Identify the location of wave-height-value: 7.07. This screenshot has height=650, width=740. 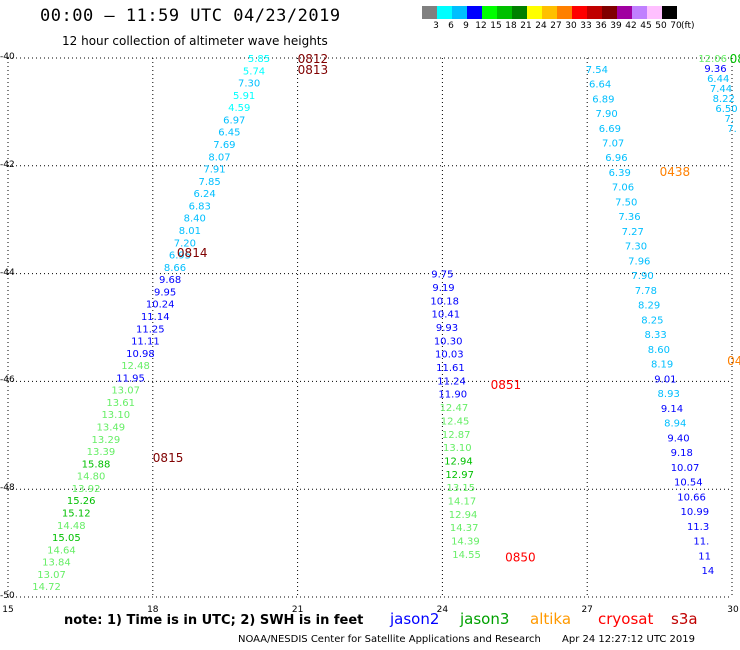
(613, 143).